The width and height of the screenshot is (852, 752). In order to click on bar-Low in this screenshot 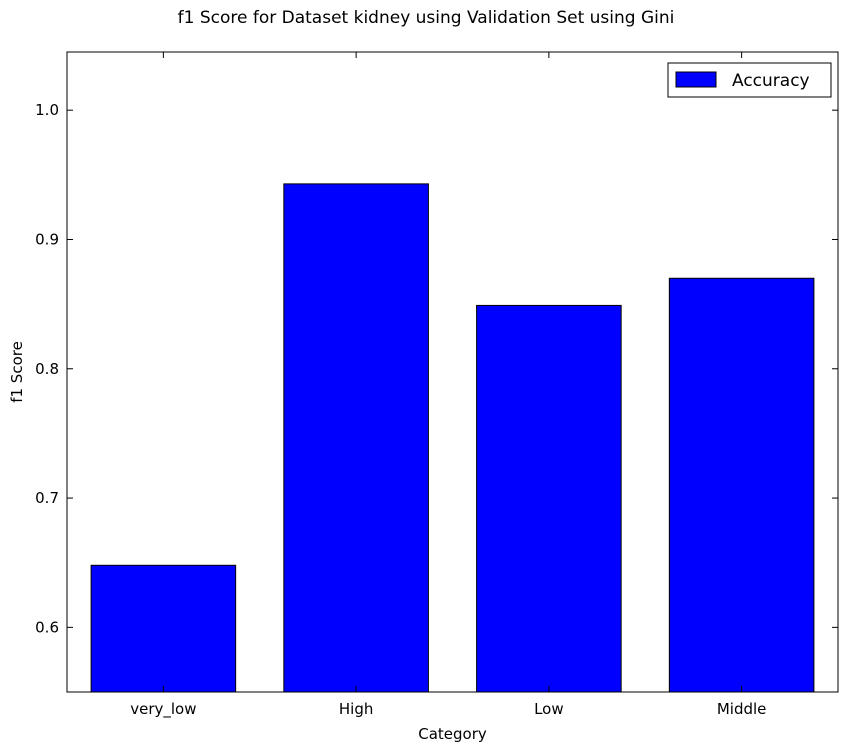, I will do `click(549, 498)`.